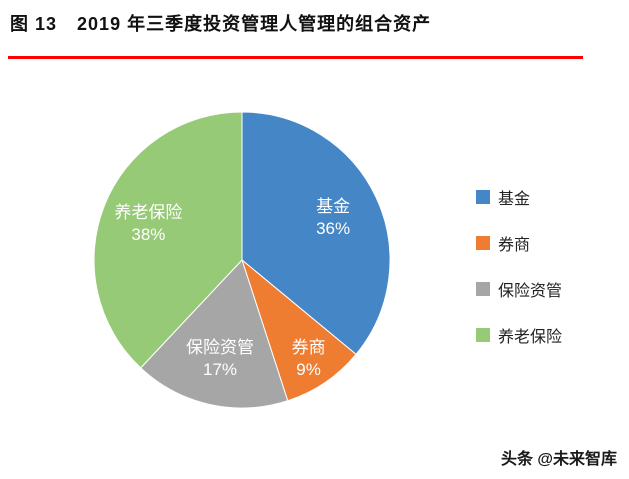 Image resolution: width=629 pixels, height=479 pixels. Describe the element at coordinates (295, 57) in the screenshot. I see `title-underline-rule` at that location.